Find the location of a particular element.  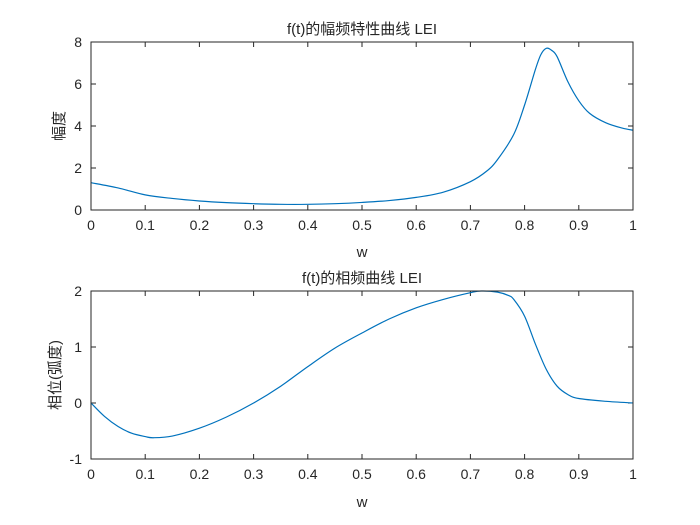

amplitude-x-axis-label: w is located at coordinates (362, 252).